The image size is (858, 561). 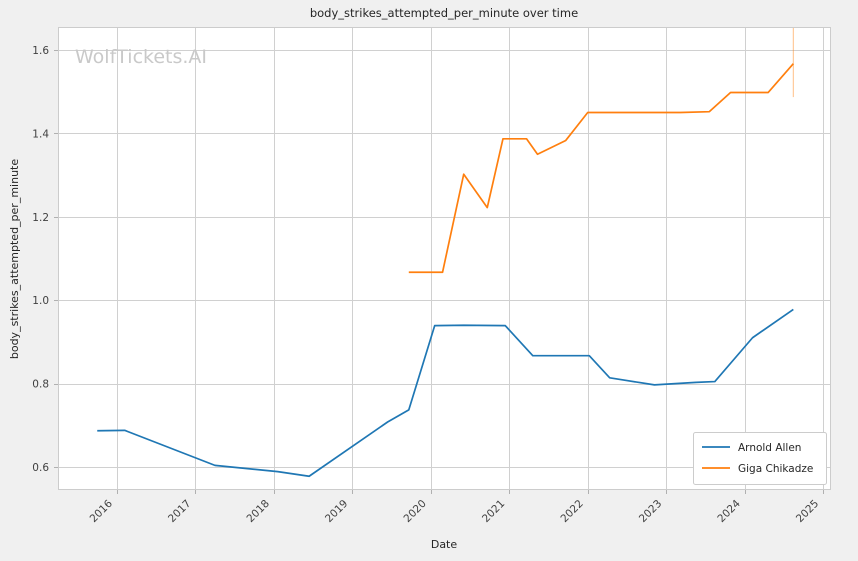 I want to click on y-tick-label: 0.6, so click(x=40, y=468).